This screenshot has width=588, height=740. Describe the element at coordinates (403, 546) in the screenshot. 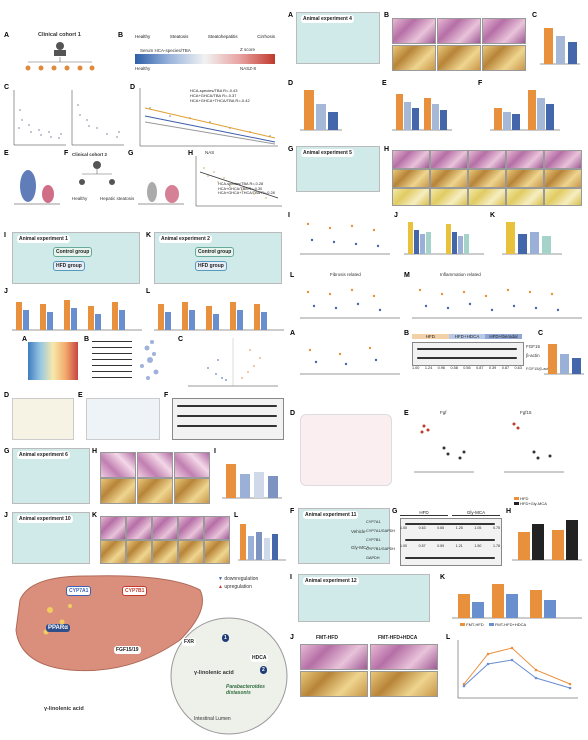

I see `wb2-q2-0: 1.00` at that location.